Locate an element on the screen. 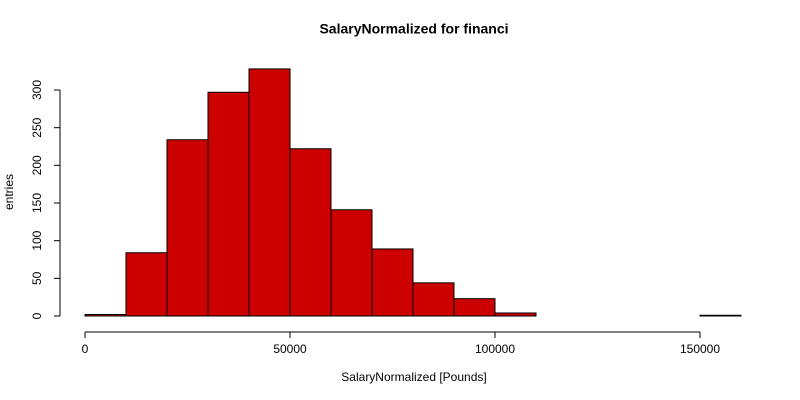 Image resolution: width=800 pixels, height=400 pixels. y-tick-label: 200 is located at coordinates (37, 165).